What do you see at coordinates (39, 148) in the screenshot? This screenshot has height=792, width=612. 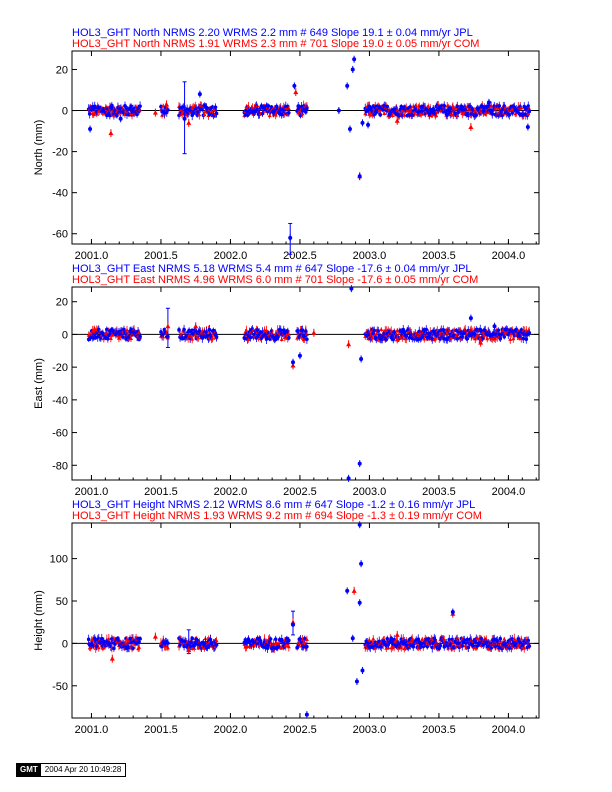 I see `y-axis-label: North (mm)` at bounding box center [39, 148].